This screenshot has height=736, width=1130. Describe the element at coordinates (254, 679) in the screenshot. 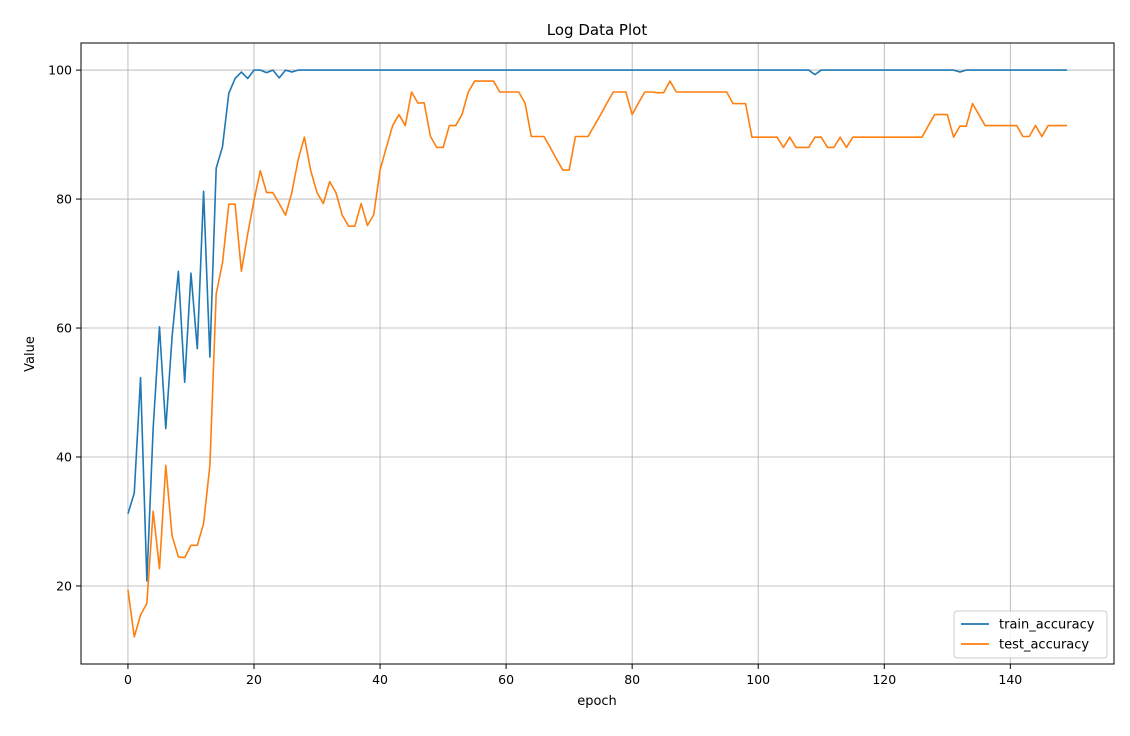

I see `x-tick-label: 20` at that location.